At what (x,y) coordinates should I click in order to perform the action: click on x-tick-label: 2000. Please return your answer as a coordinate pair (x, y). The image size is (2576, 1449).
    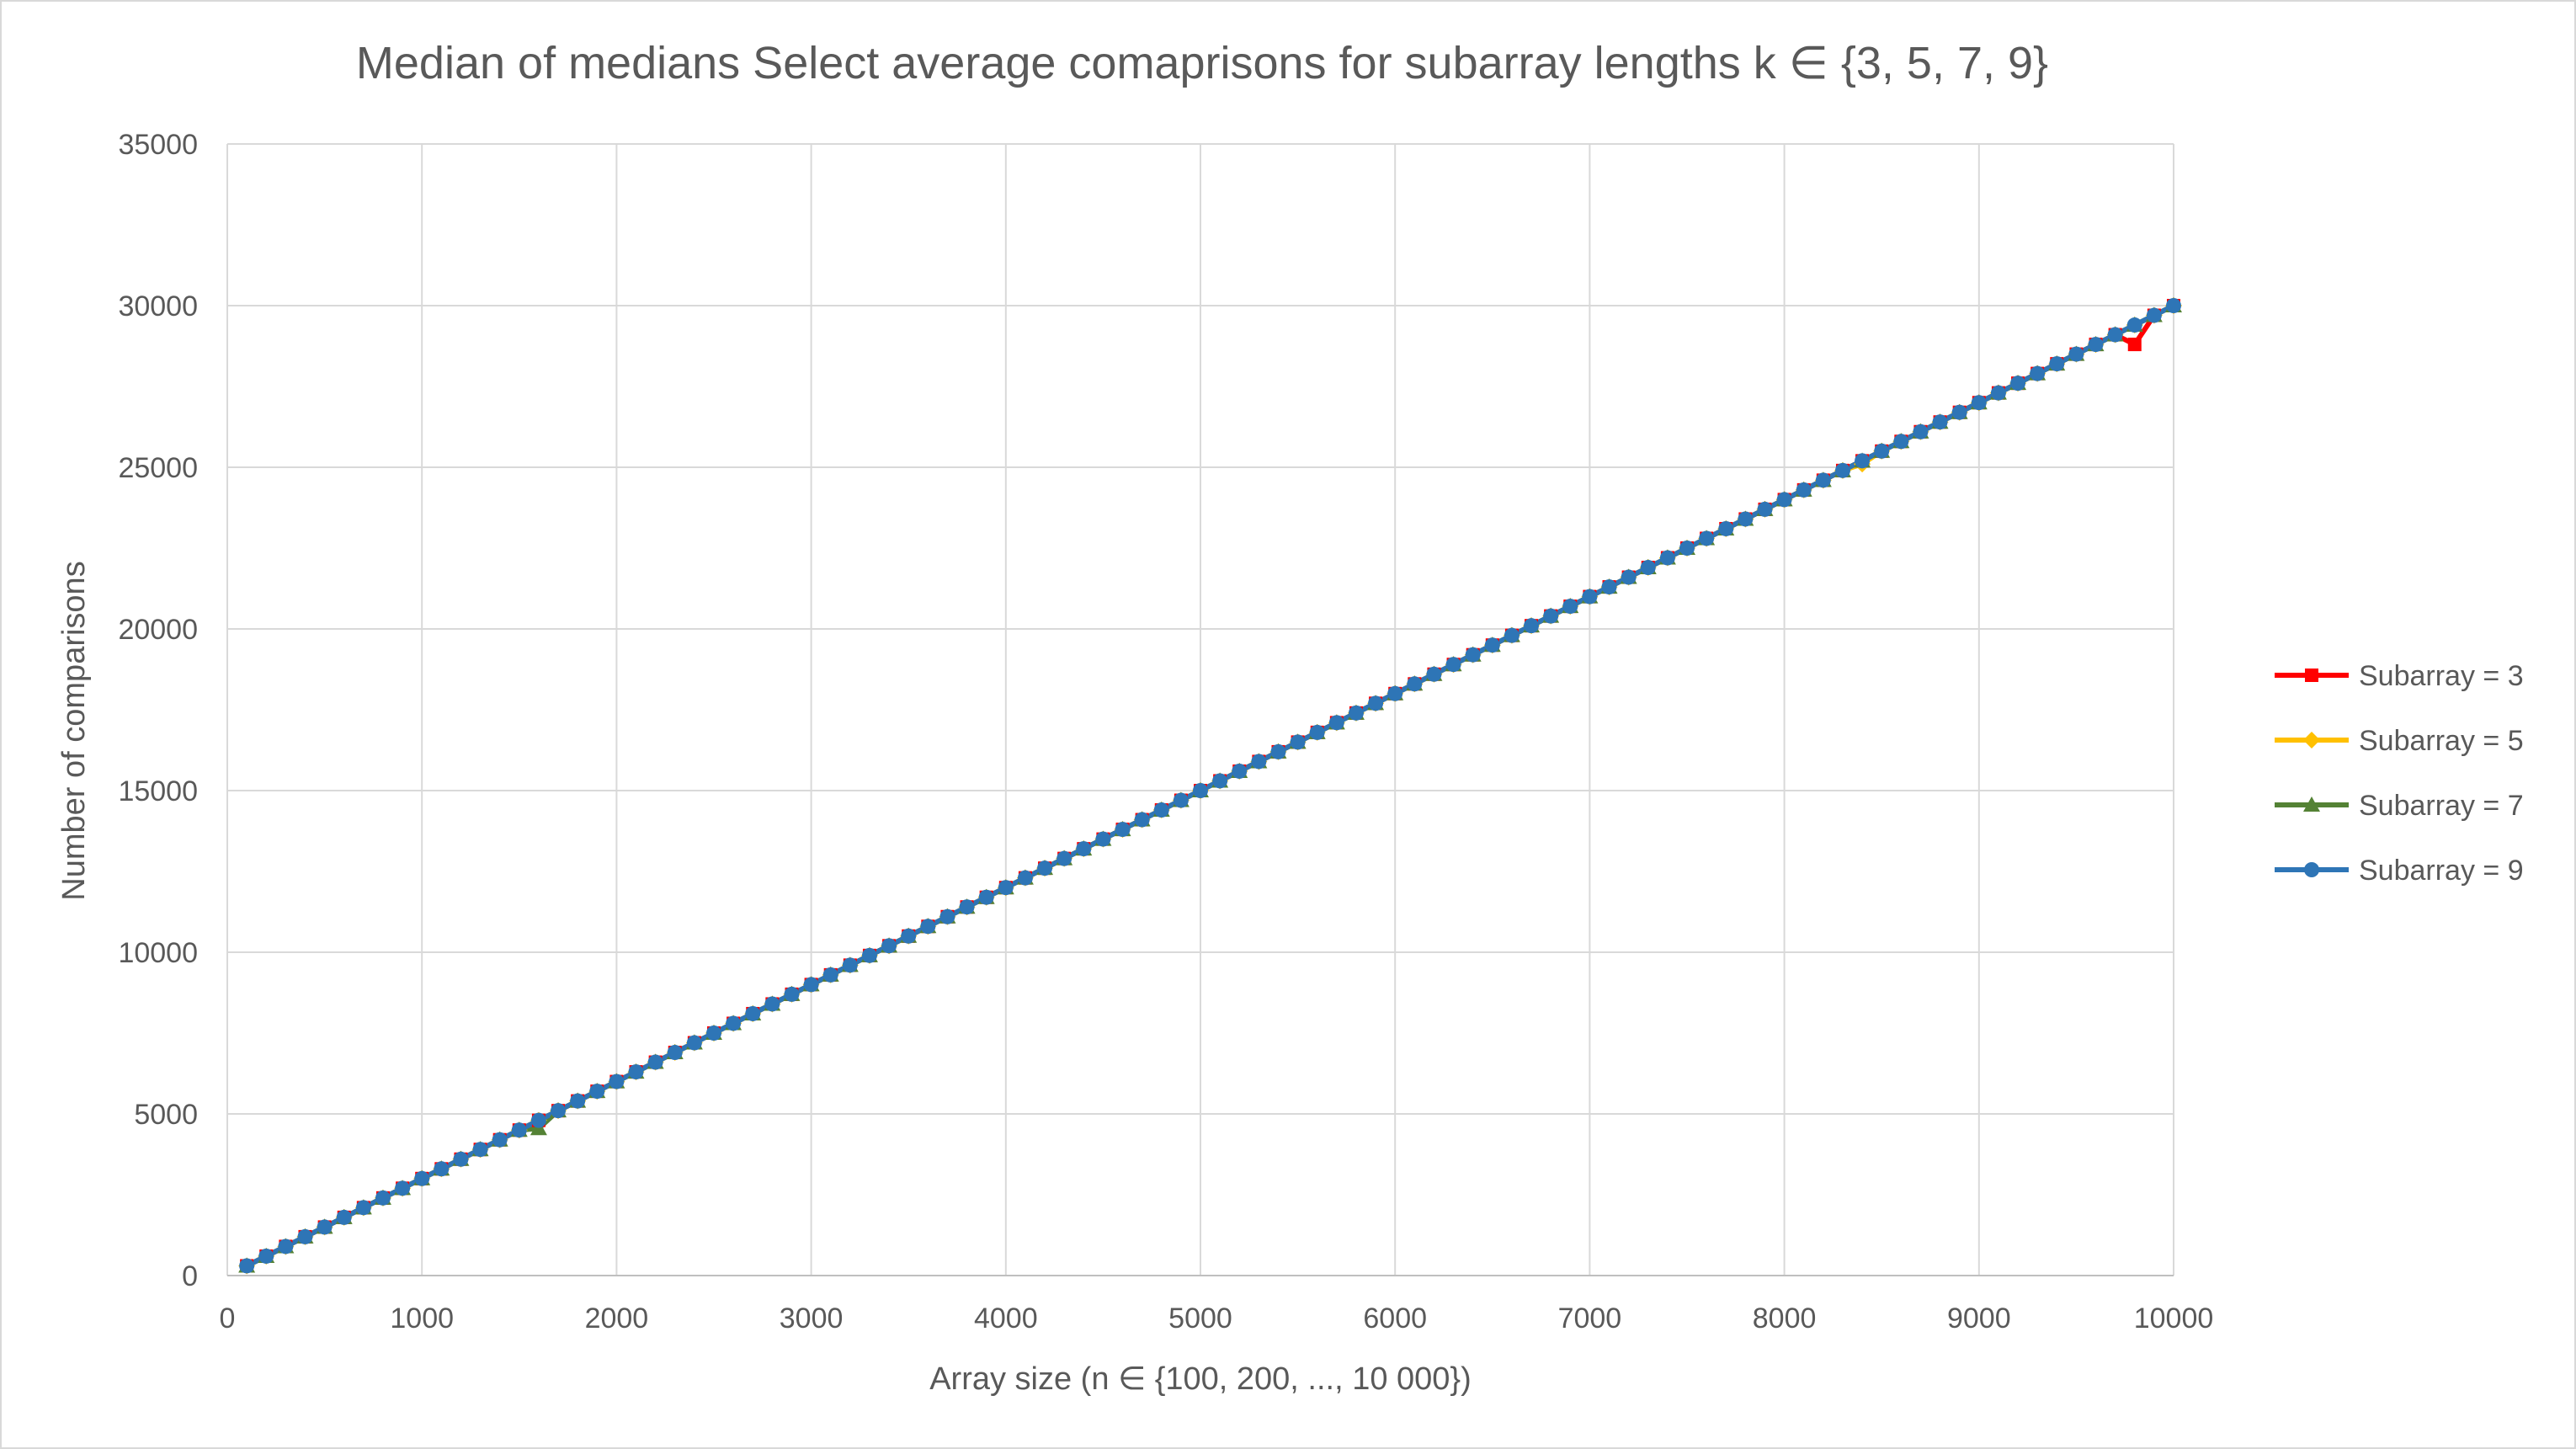
    Looking at the image, I should click on (617, 1318).